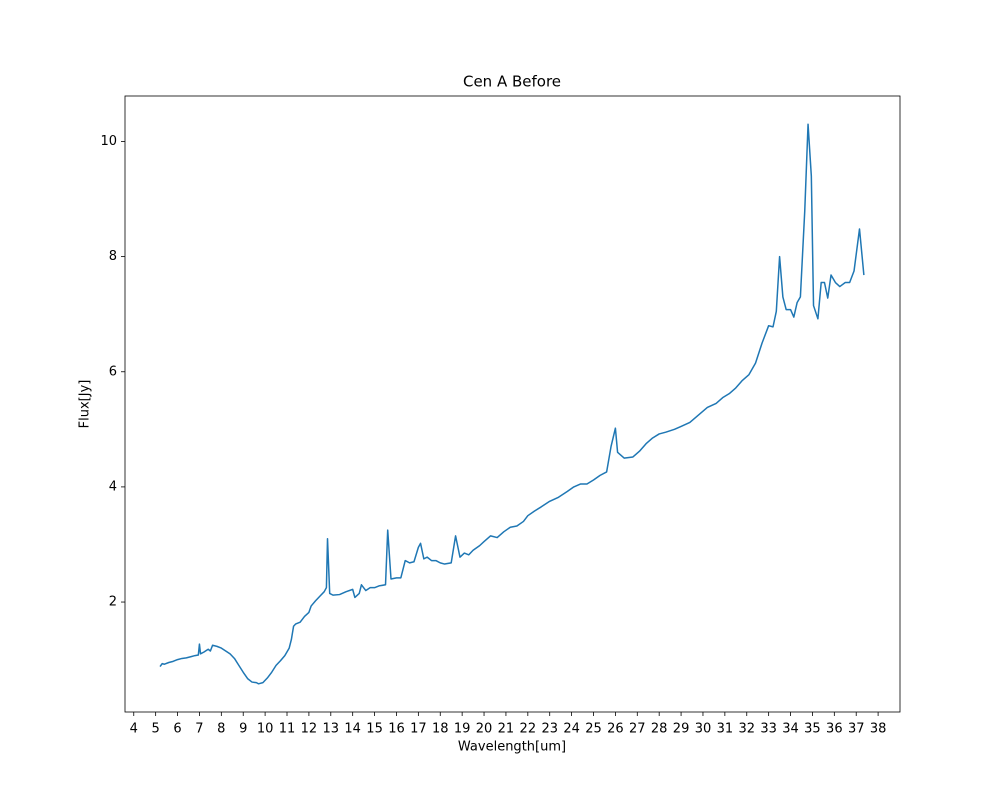  Describe the element at coordinates (790, 729) in the screenshot. I see `x-tick-label: 34` at that location.